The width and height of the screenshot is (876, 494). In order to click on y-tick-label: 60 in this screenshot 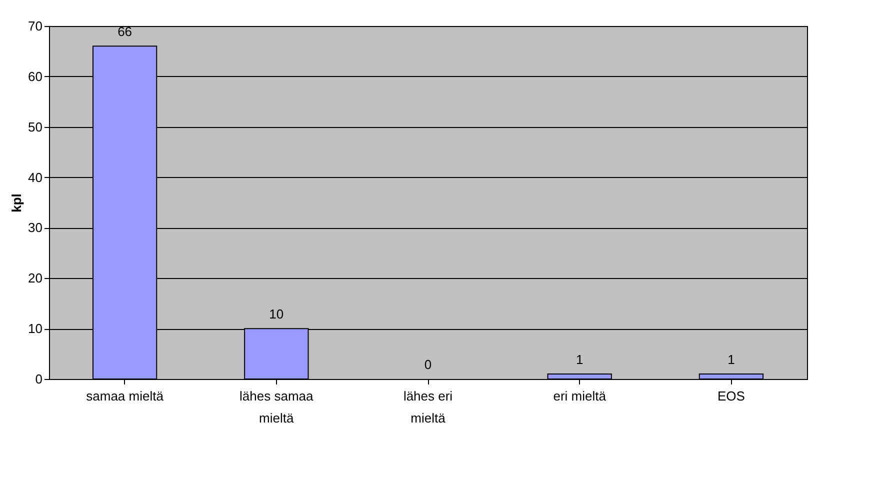, I will do `click(35, 76)`.